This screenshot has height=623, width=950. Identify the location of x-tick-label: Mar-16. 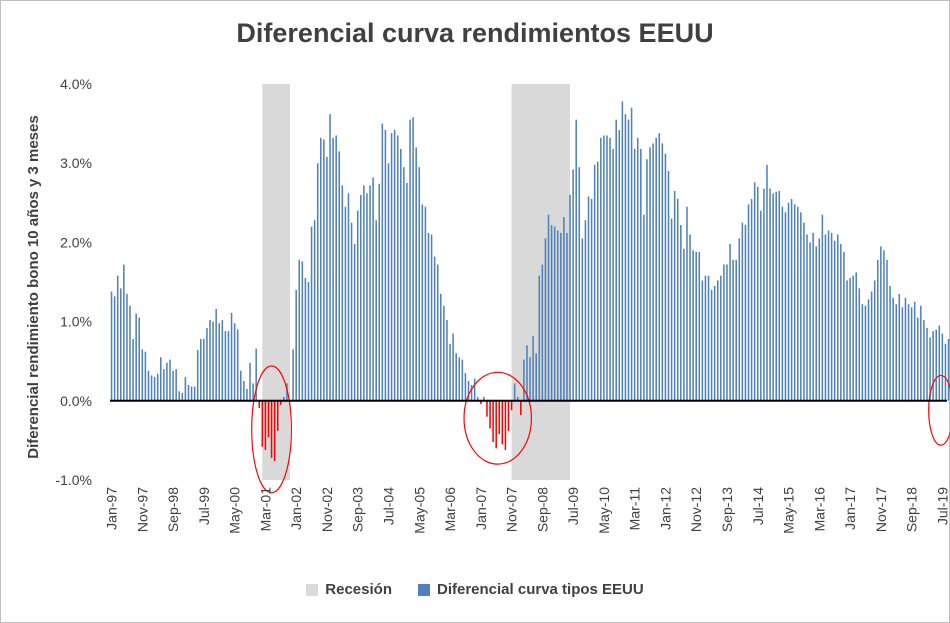
(819, 509).